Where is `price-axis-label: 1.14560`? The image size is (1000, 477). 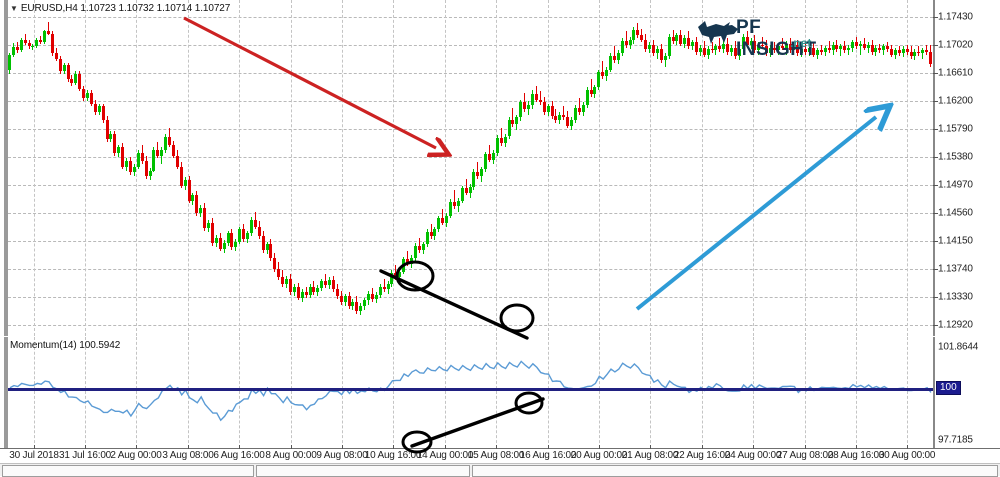 price-axis-label: 1.14560 is located at coordinates (955, 213).